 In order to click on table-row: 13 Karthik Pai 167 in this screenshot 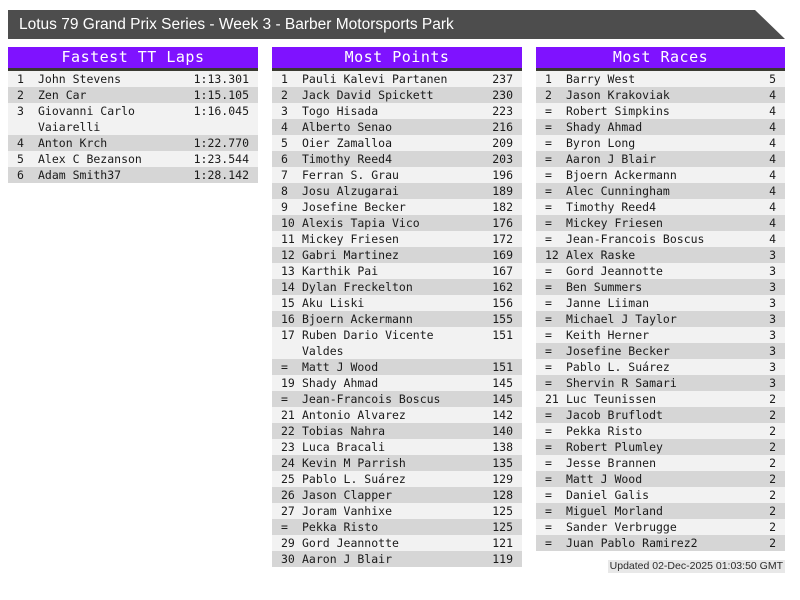, I will do `click(397, 271)`.